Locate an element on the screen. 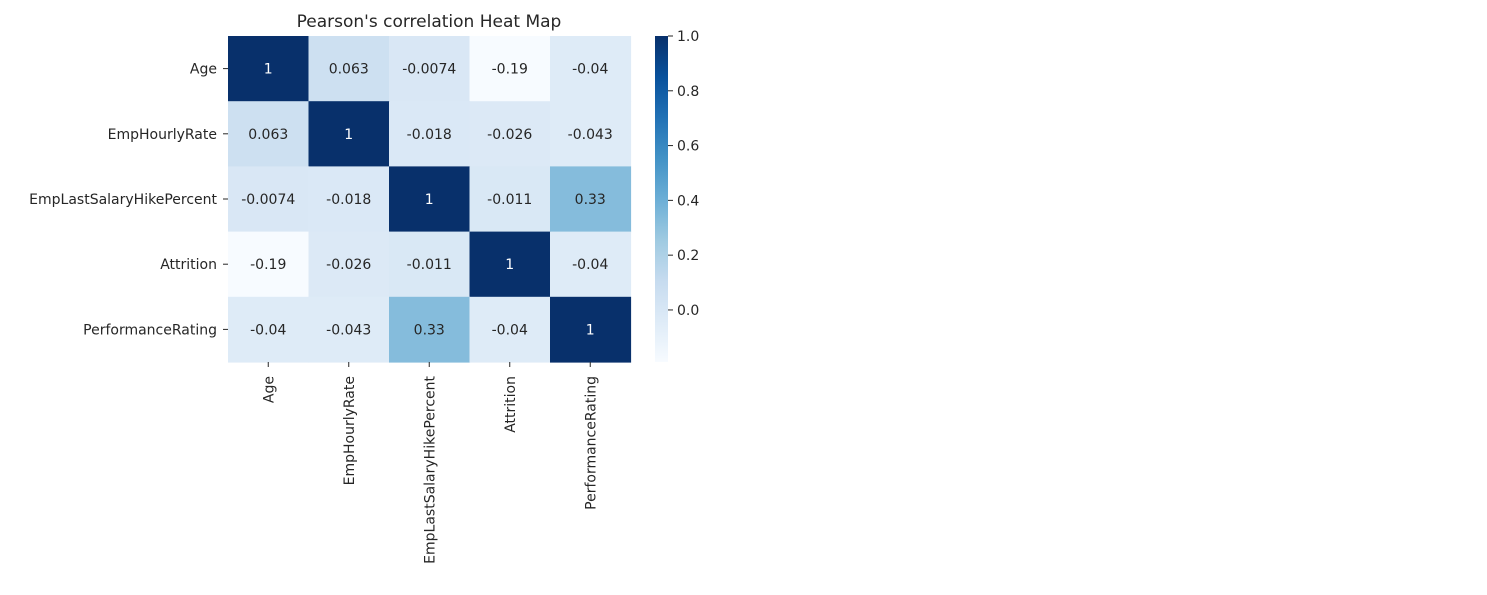 The width and height of the screenshot is (1487, 595). heatmap-annotation-r3-c3: 1 is located at coordinates (509, 265).